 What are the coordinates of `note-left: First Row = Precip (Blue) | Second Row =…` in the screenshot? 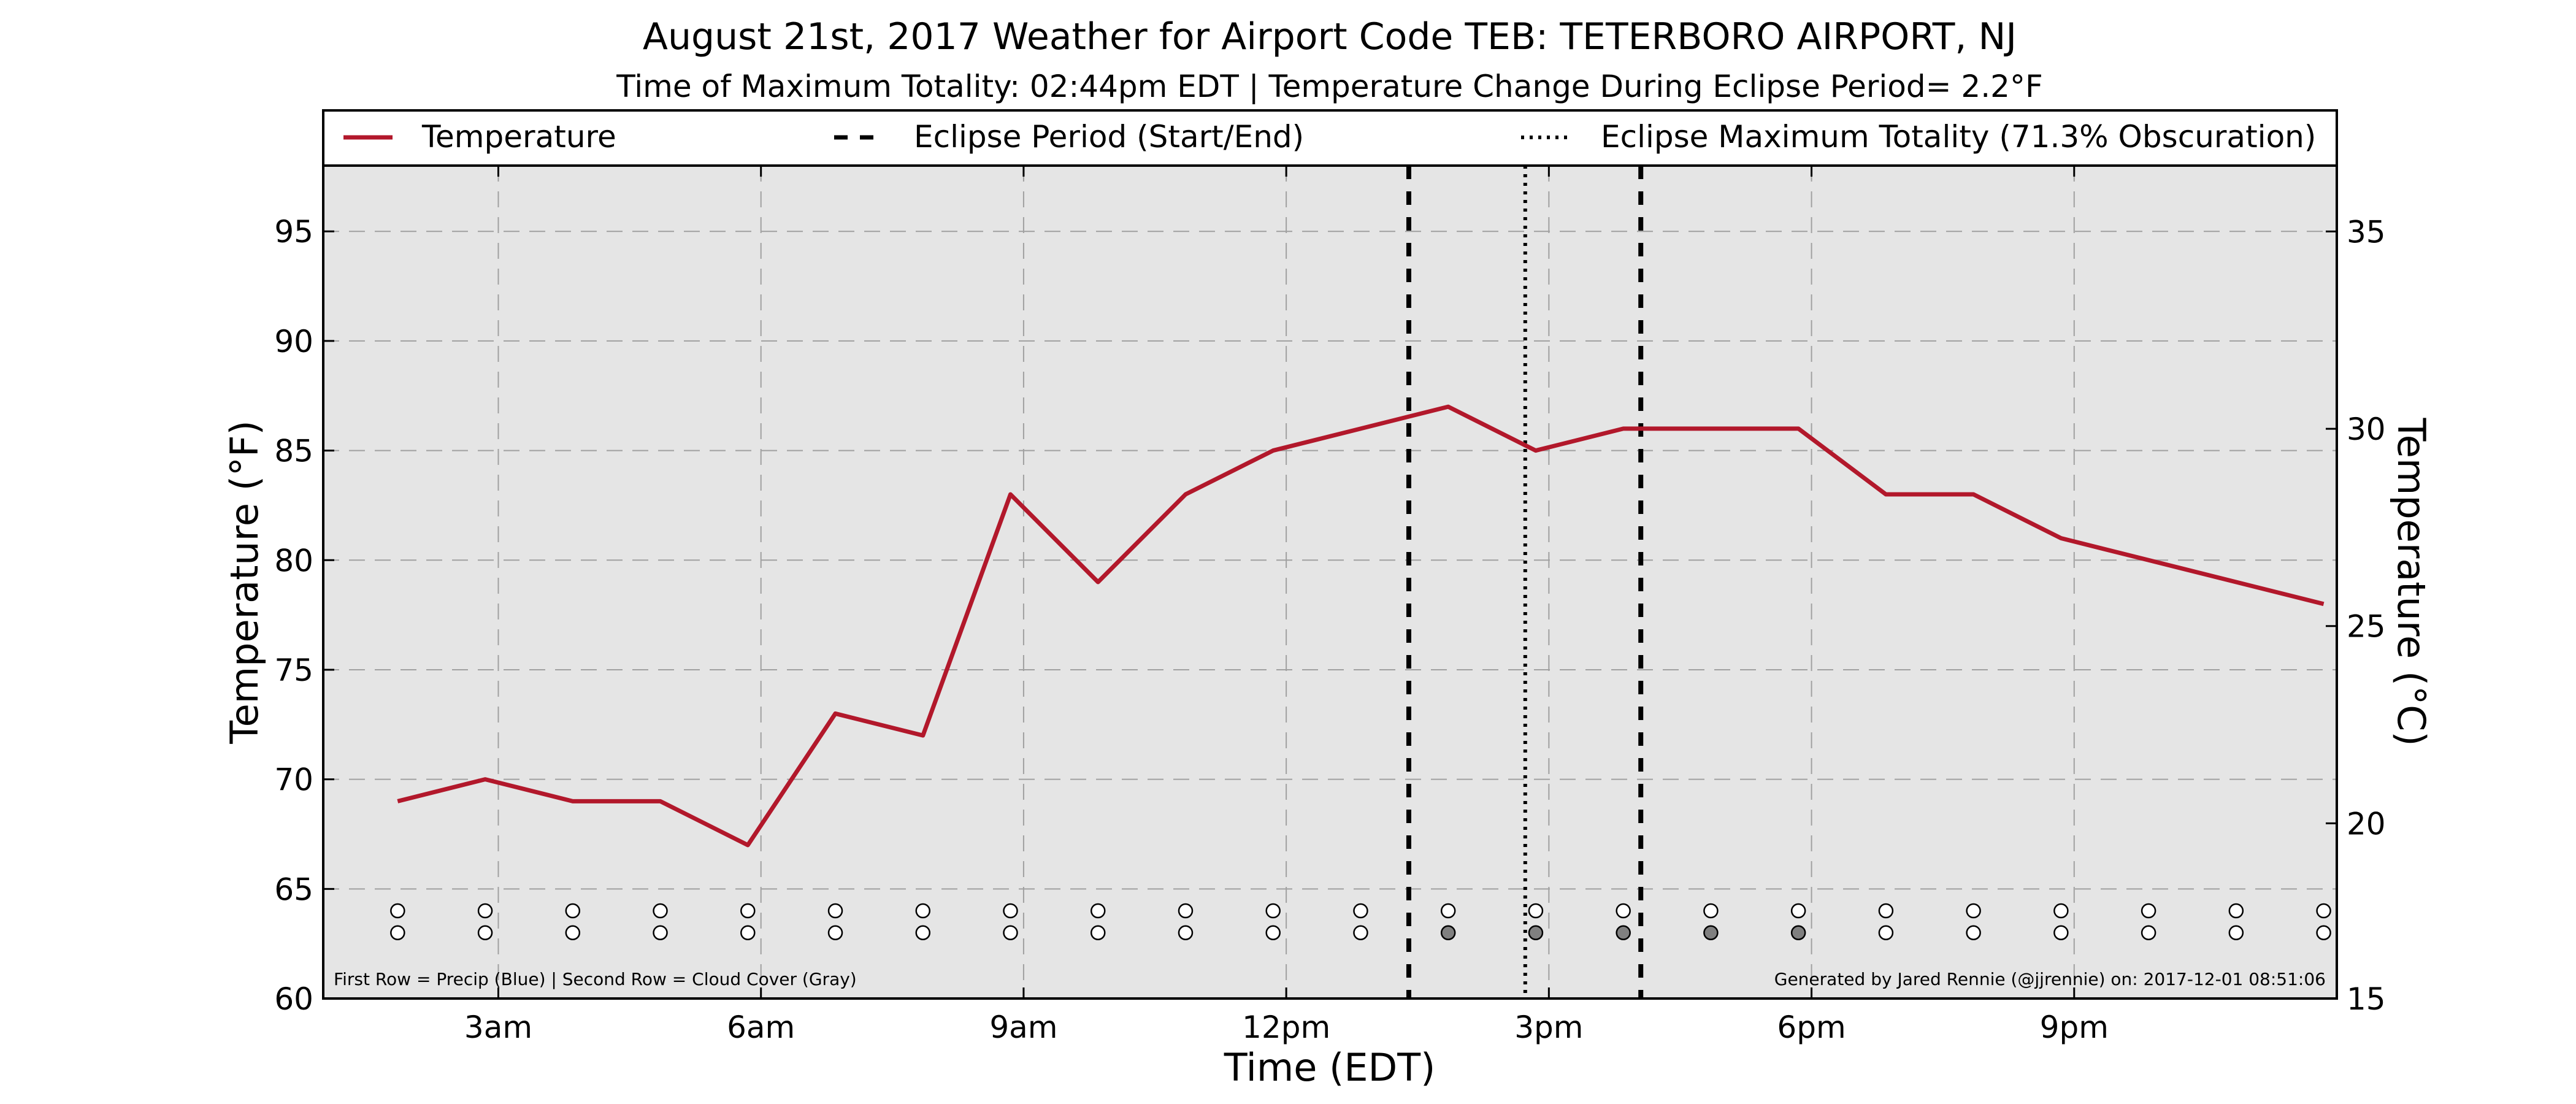 It's located at (595, 979).